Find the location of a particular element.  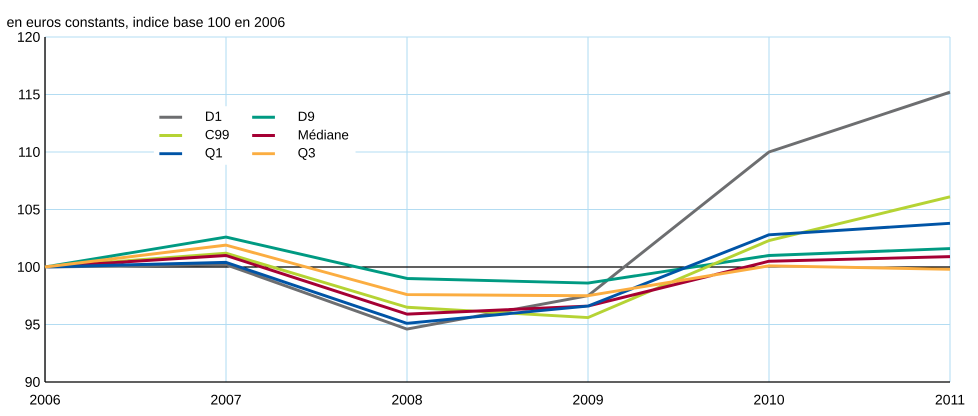

y-tick-label: 90 is located at coordinates (32, 382).